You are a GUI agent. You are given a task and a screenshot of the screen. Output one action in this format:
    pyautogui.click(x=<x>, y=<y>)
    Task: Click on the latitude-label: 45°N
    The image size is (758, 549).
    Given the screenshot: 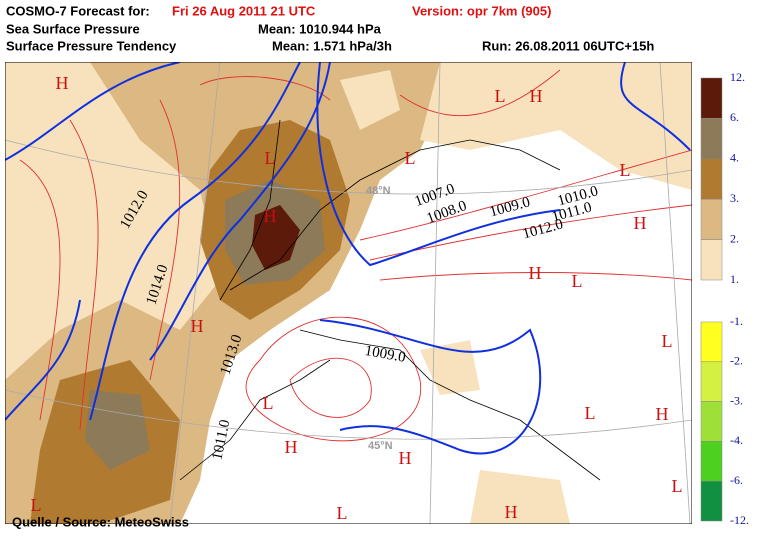 What is the action you would take?
    pyautogui.click(x=380, y=446)
    